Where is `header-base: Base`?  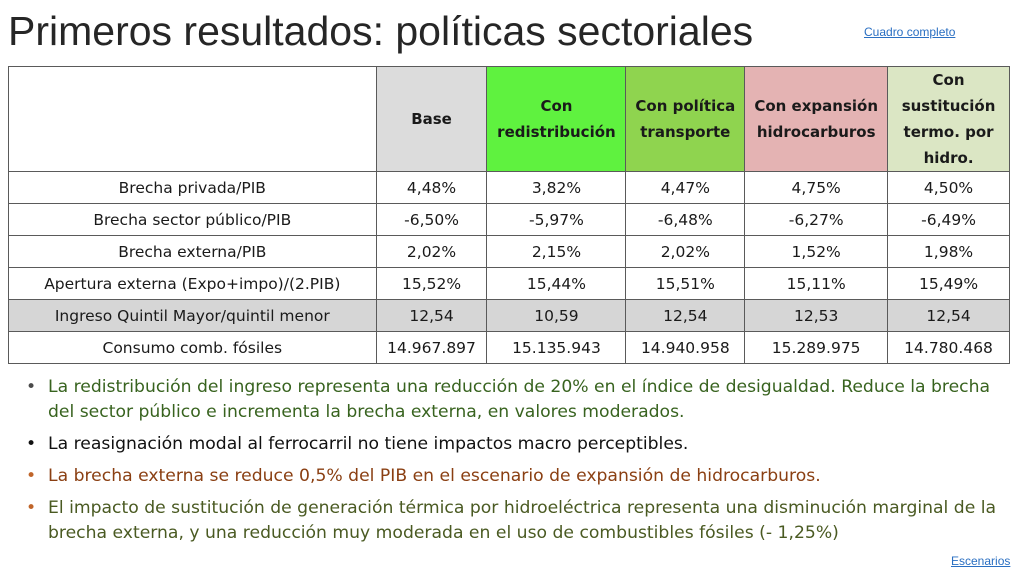
header-base: Base is located at coordinates (431, 119).